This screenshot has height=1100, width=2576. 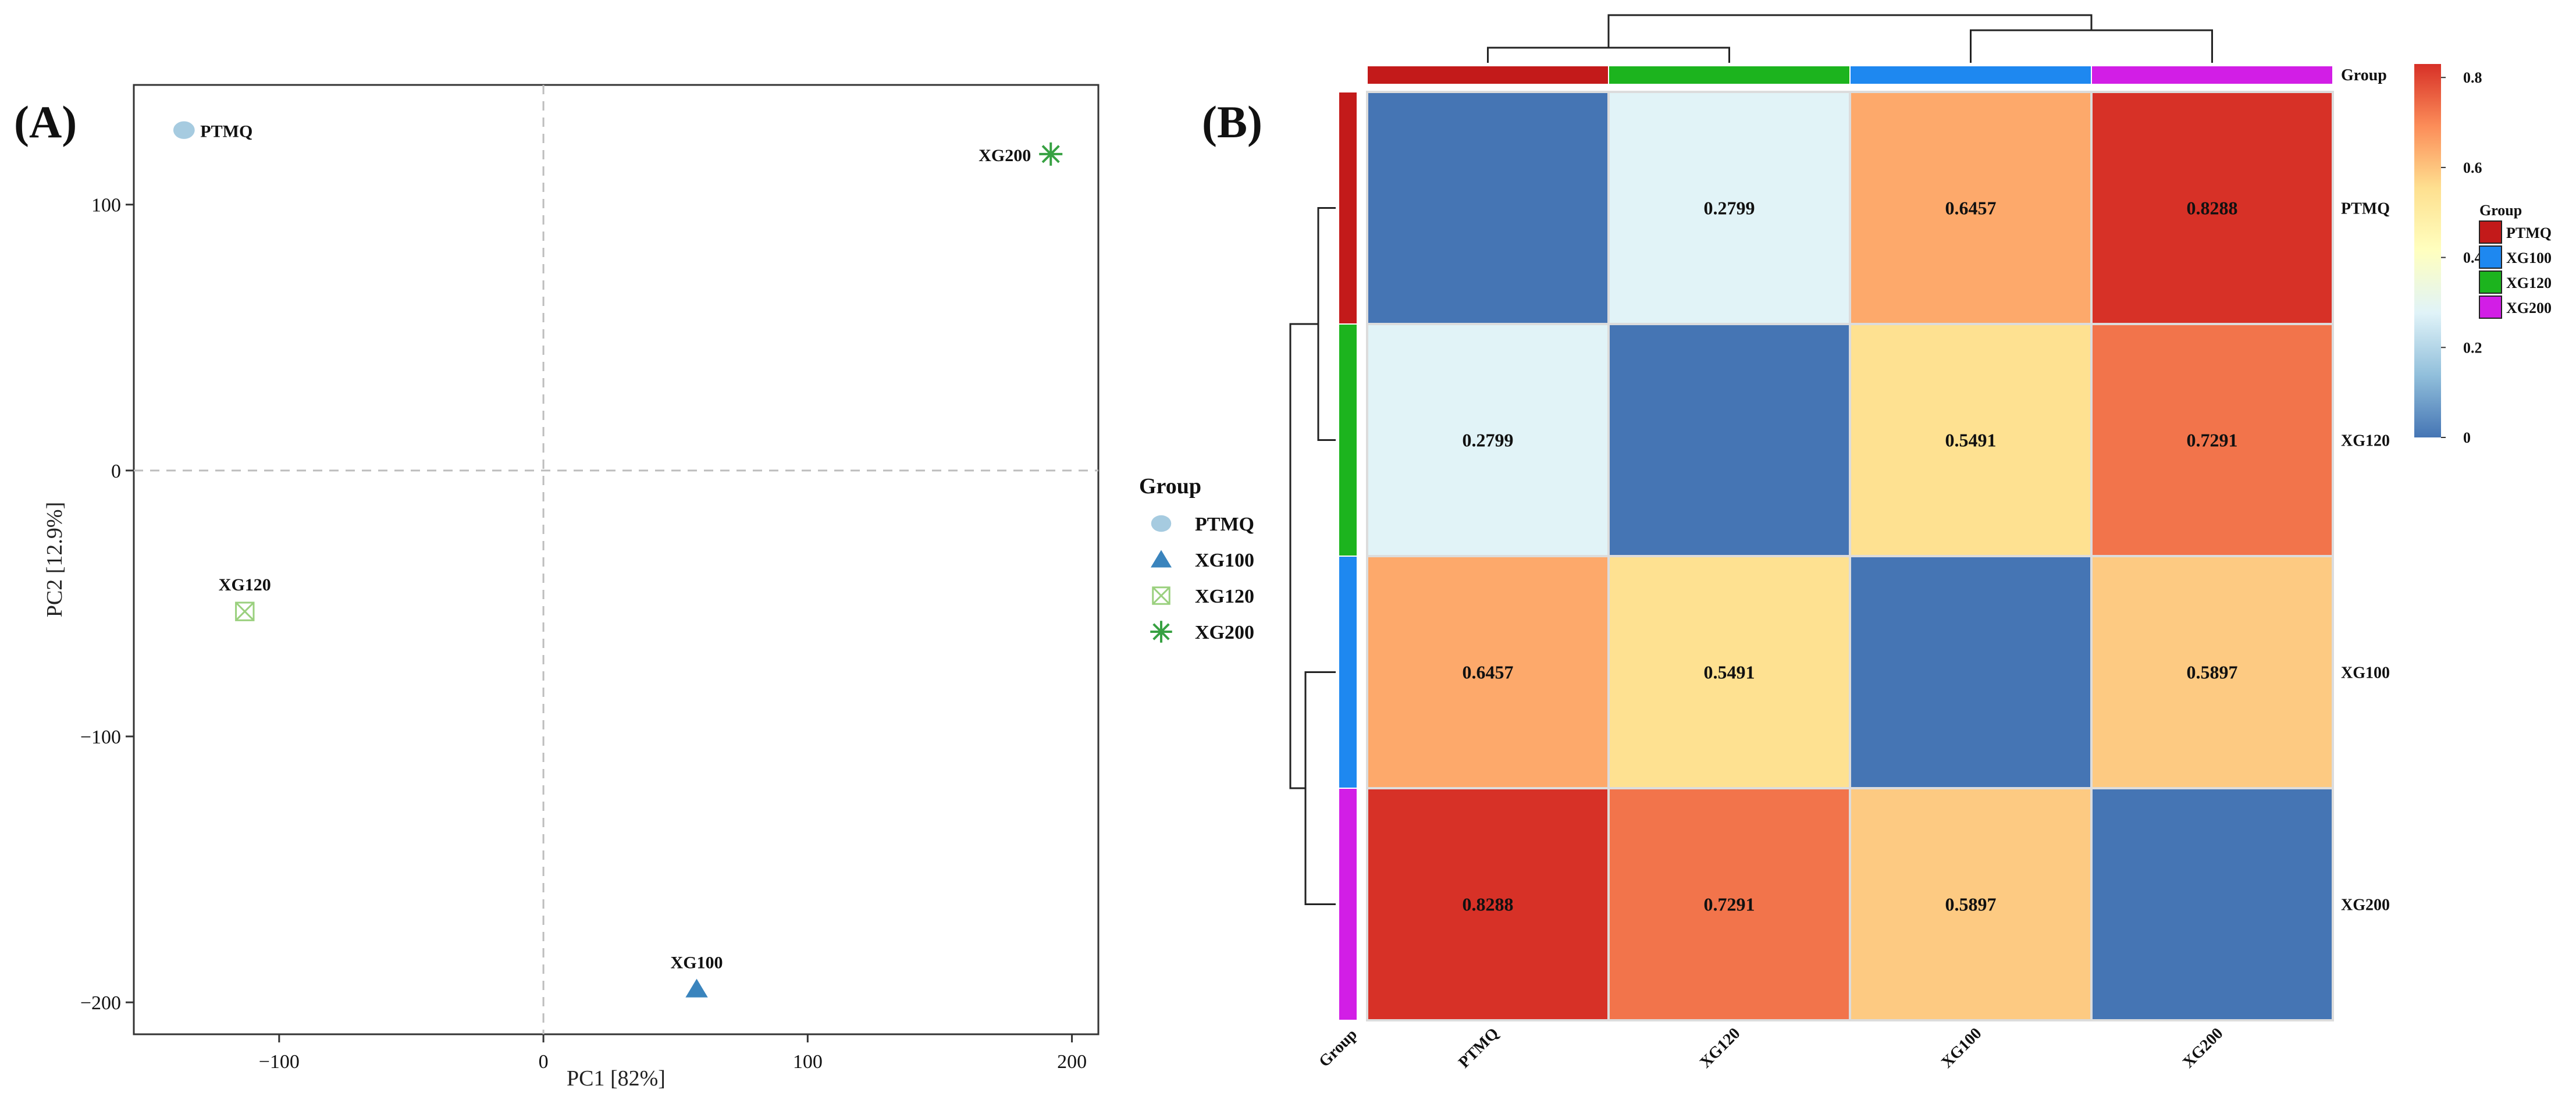 What do you see at coordinates (2529, 308) in the screenshot?
I see `group-legend-label: XG200` at bounding box center [2529, 308].